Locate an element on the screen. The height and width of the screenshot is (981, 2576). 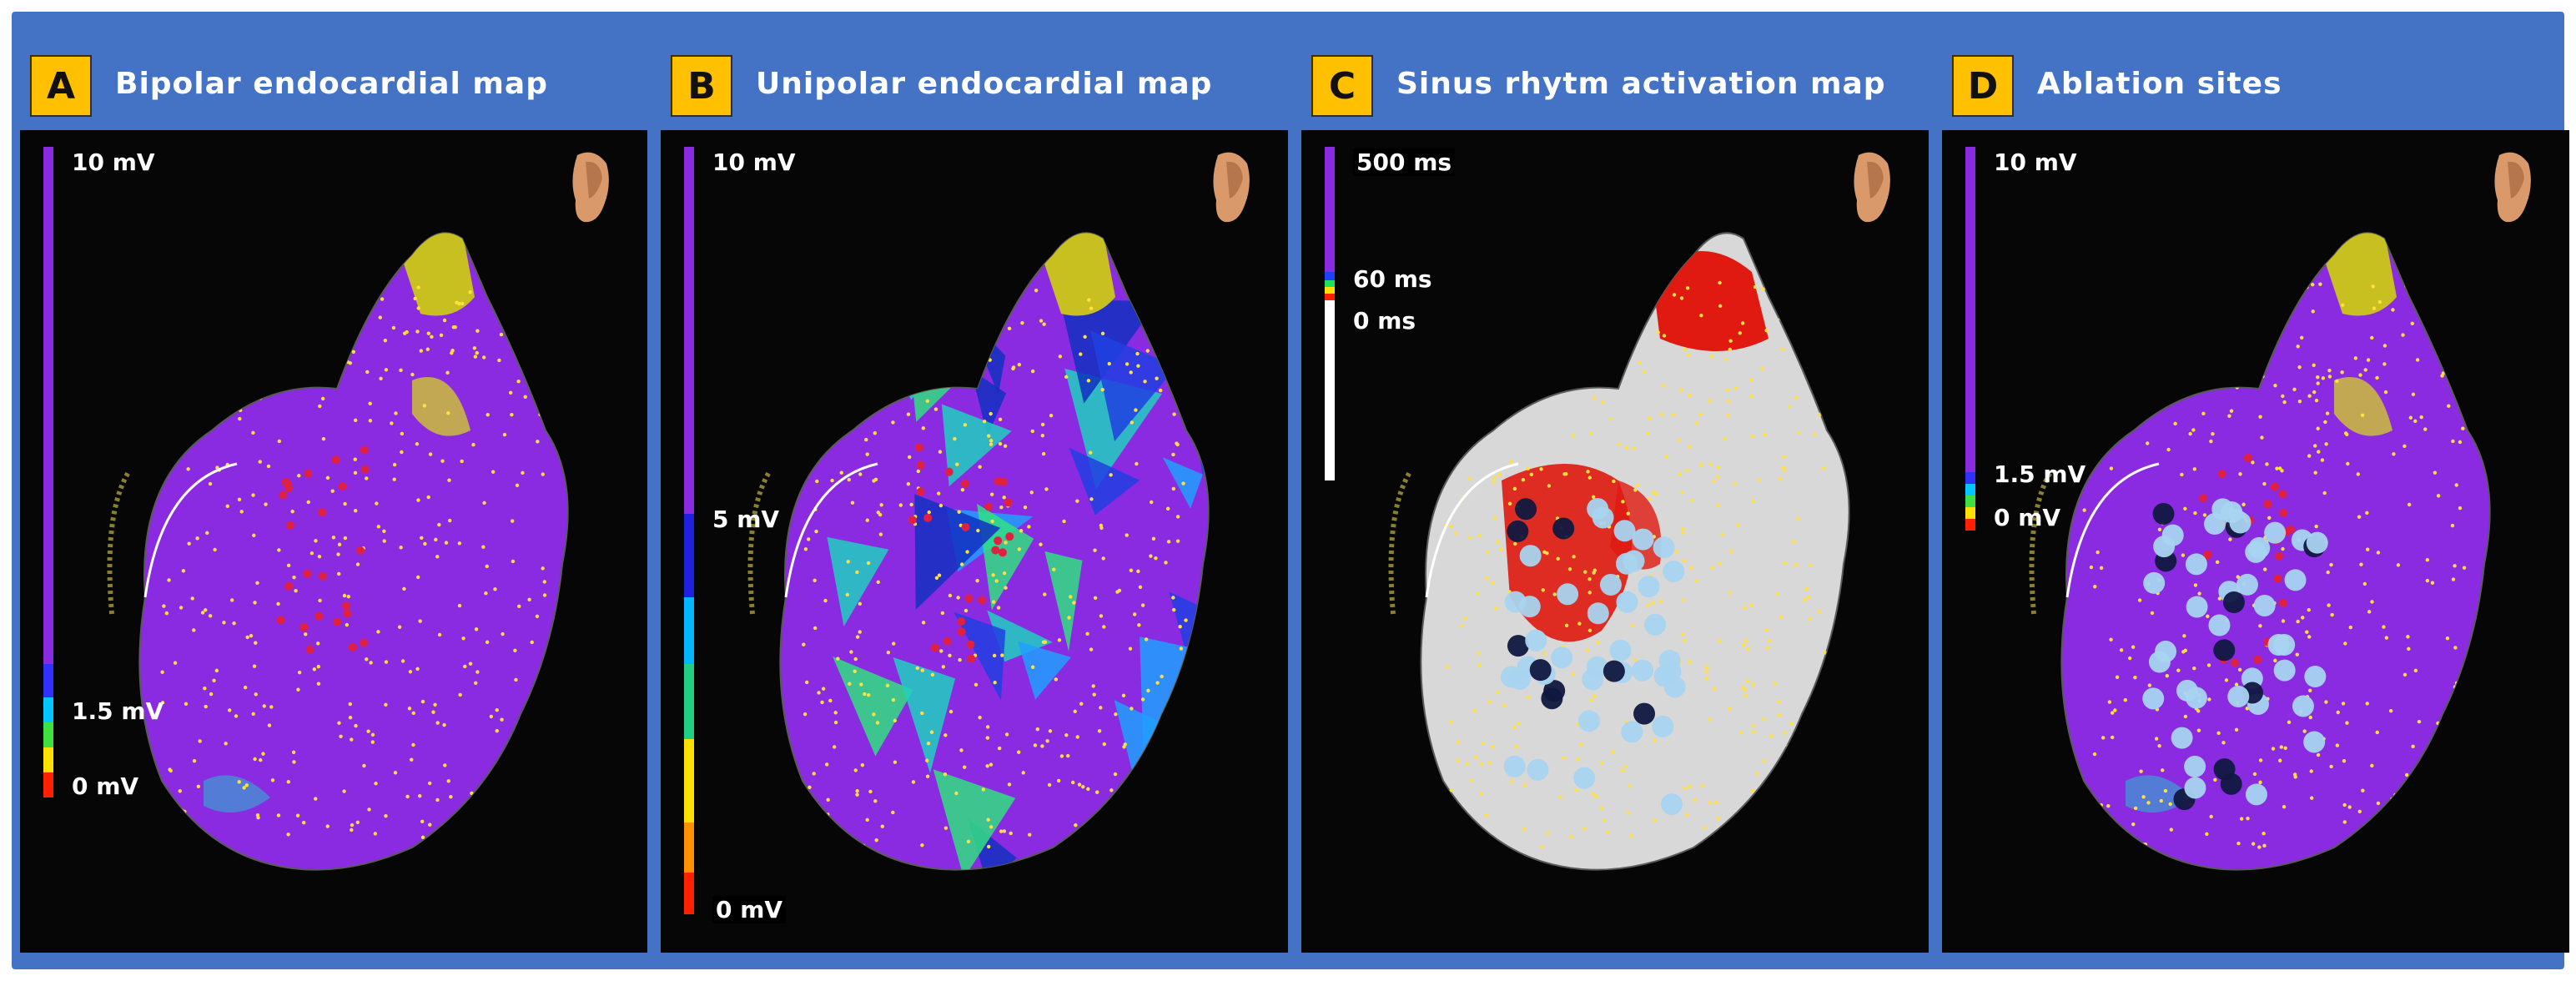
panel-title: Sinus rhytm activation map is located at coordinates (1641, 84).